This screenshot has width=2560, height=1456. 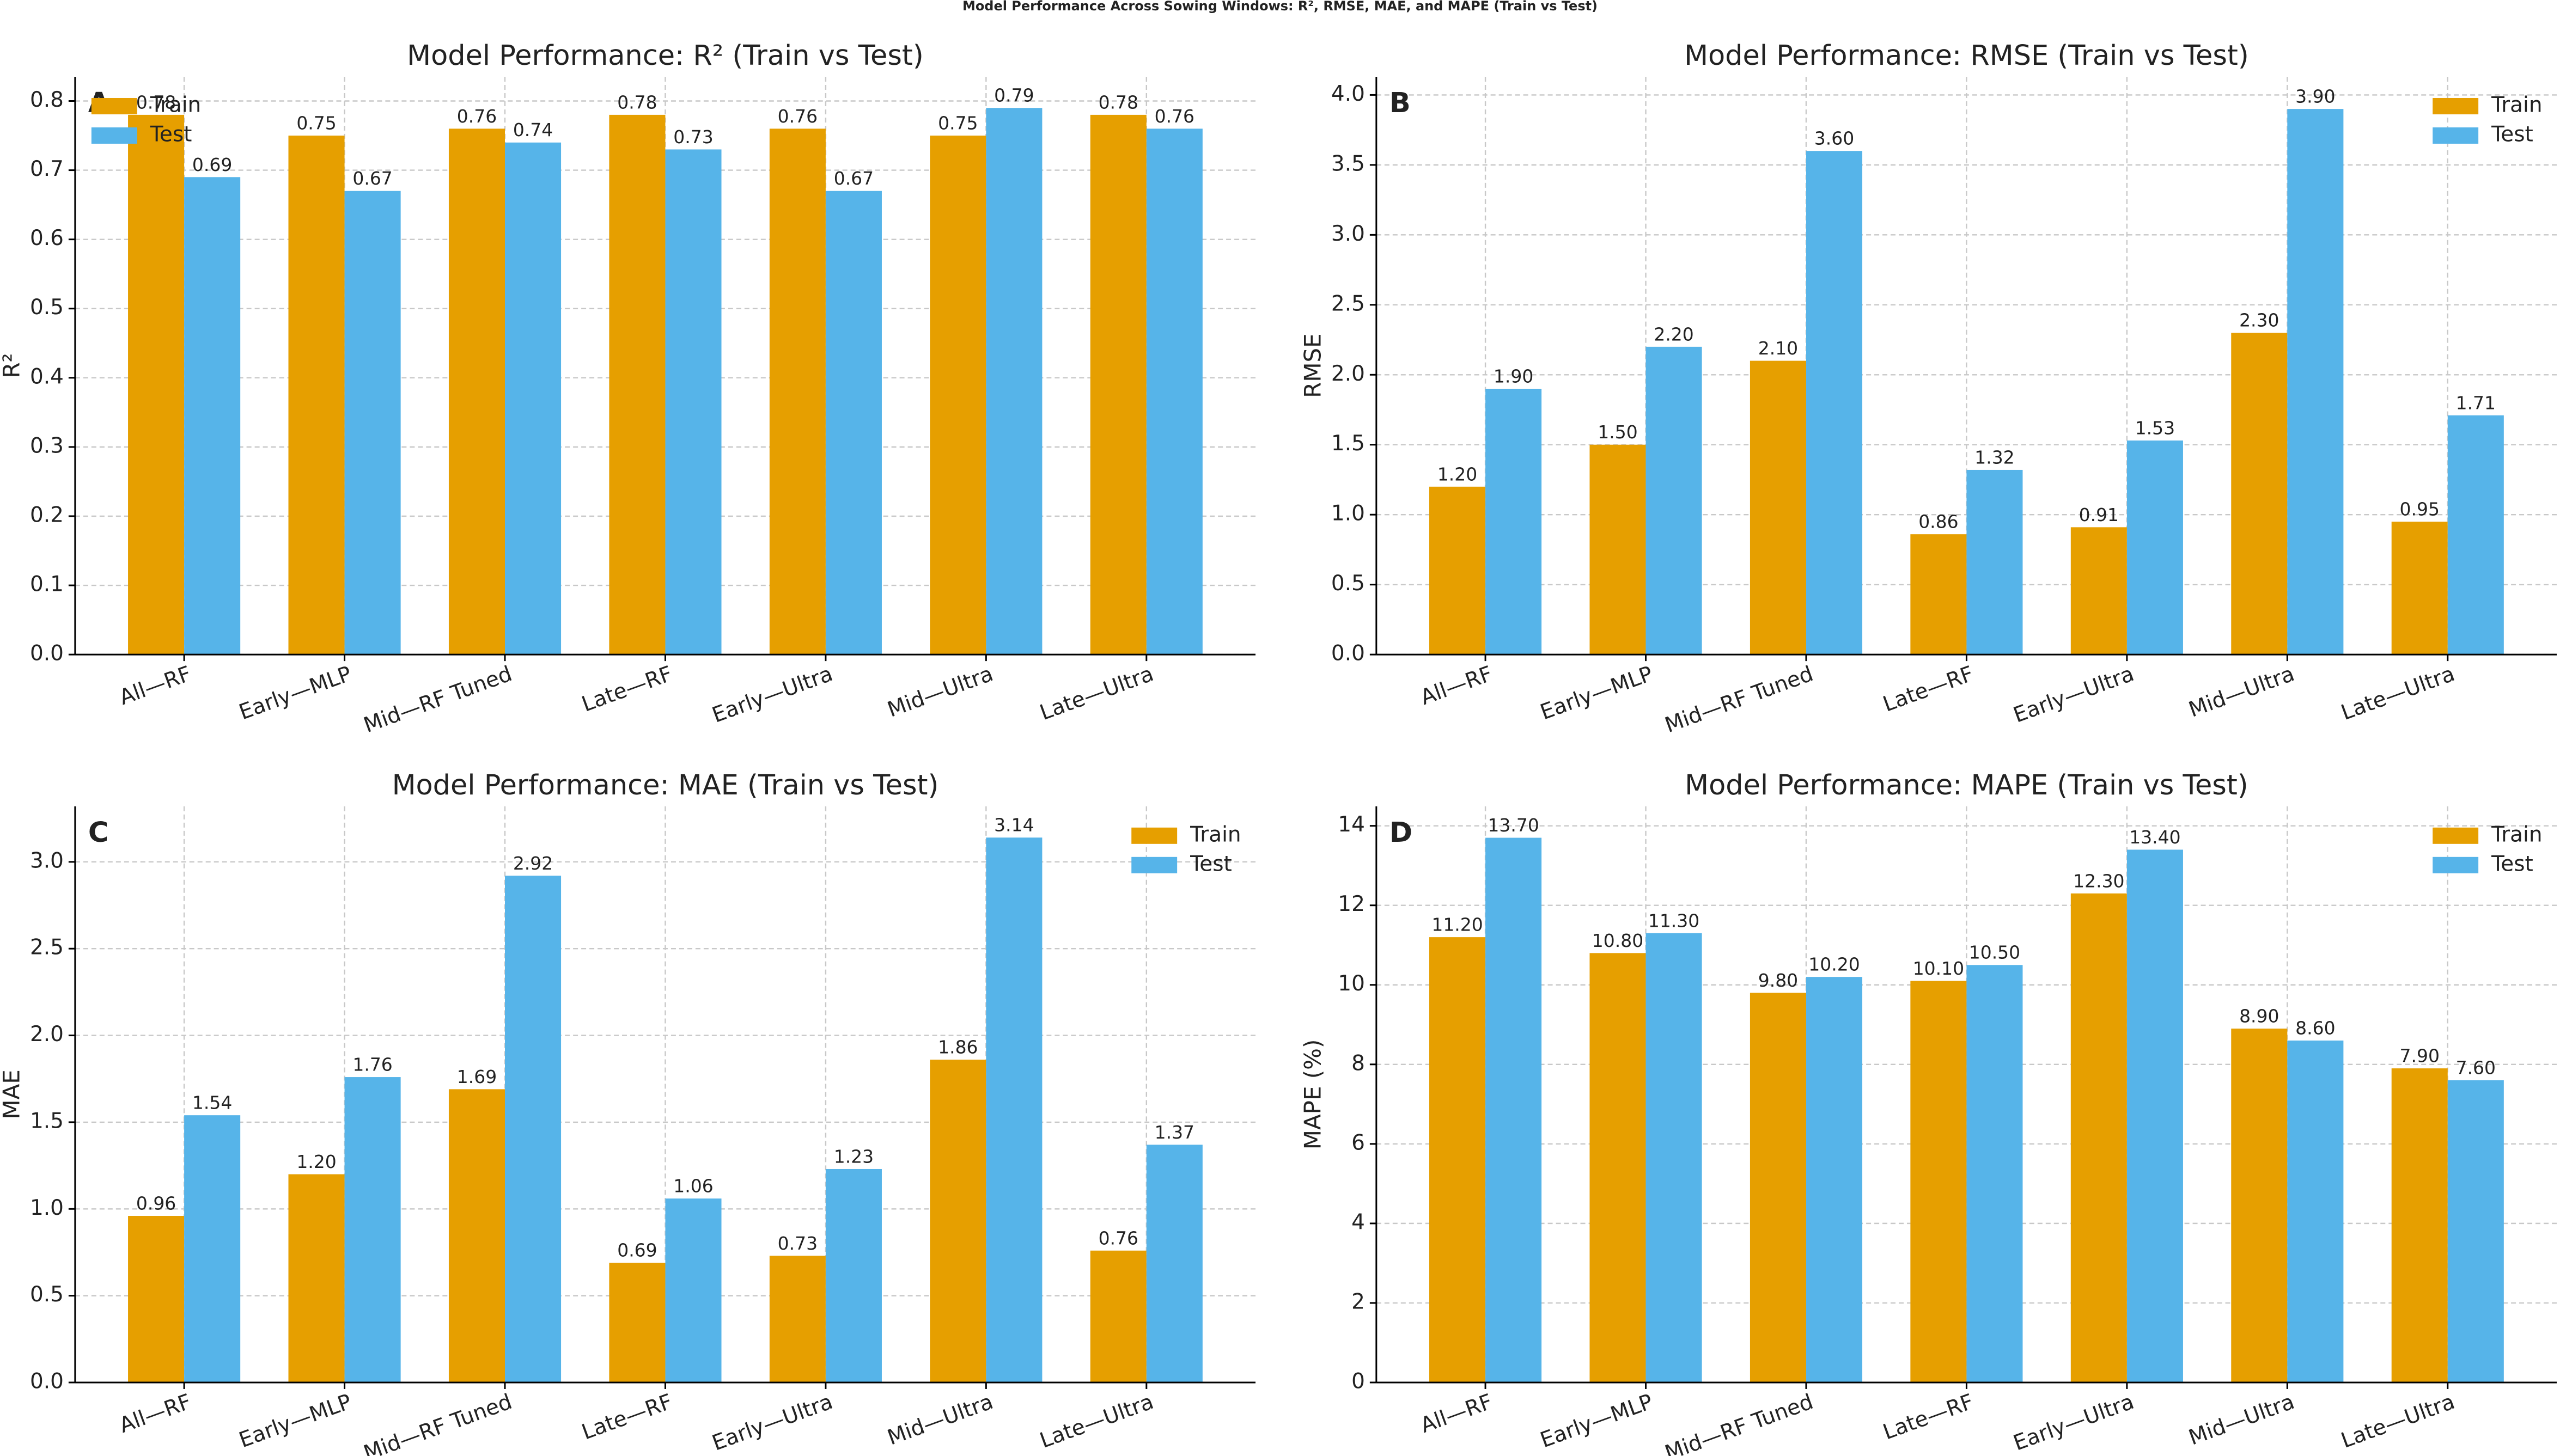 What do you see at coordinates (2315, 96) in the screenshot?
I see `value-label: 3.90` at bounding box center [2315, 96].